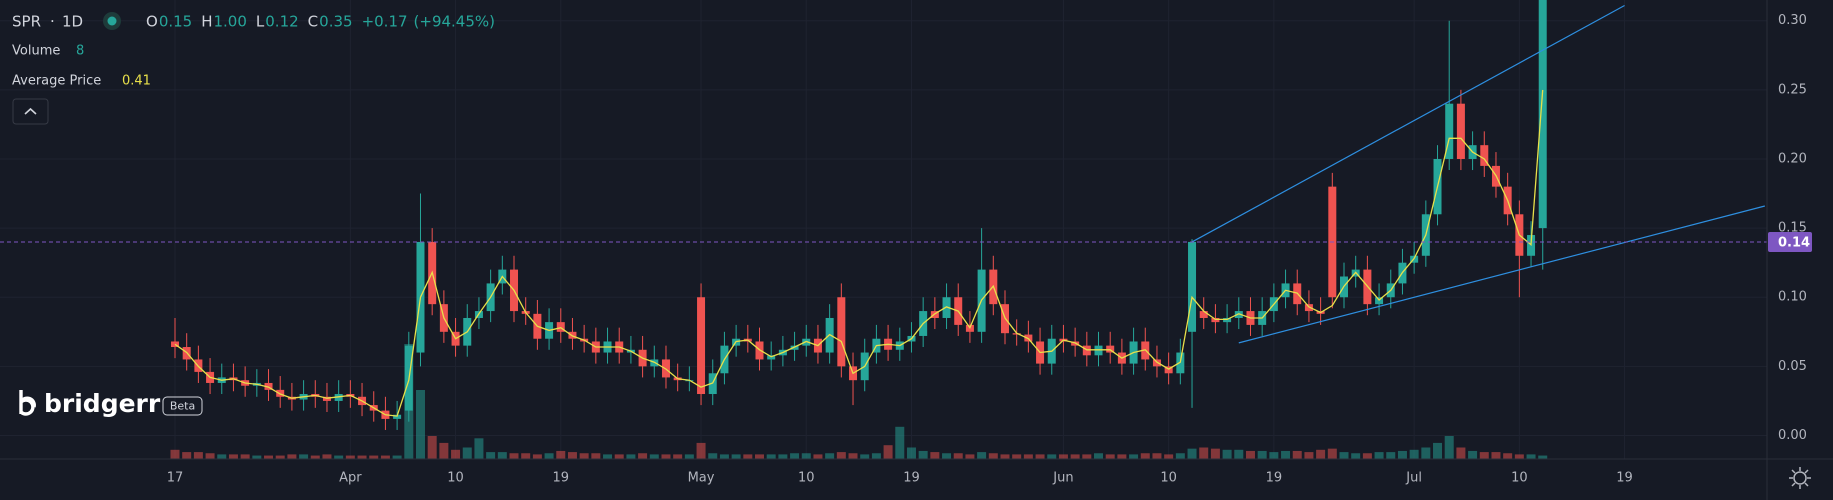 This screenshot has width=1833, height=500. Describe the element at coordinates (26, 22) in the screenshot. I see `symbol: SPR` at that location.